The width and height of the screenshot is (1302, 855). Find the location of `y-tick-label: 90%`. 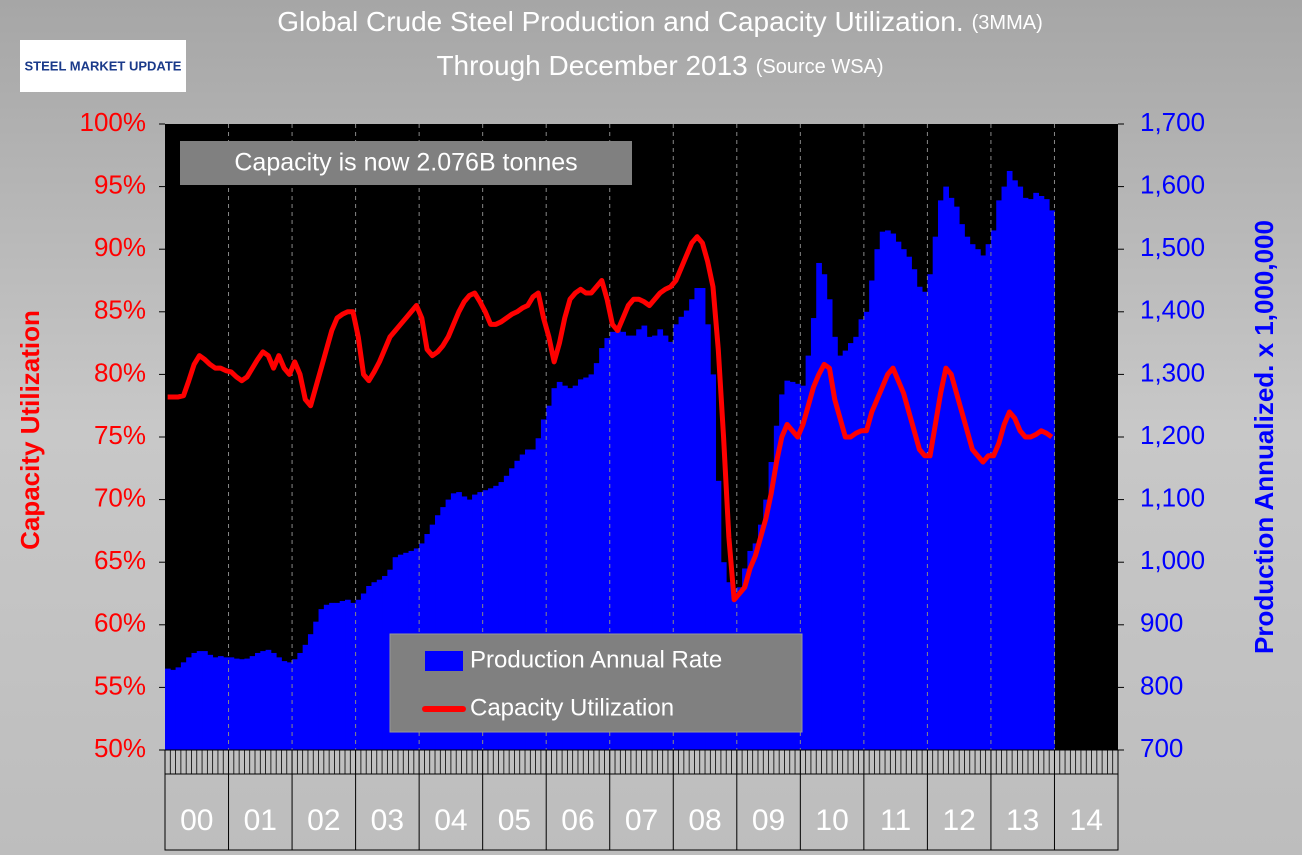

y-tick-label: 90% is located at coordinates (120, 247).